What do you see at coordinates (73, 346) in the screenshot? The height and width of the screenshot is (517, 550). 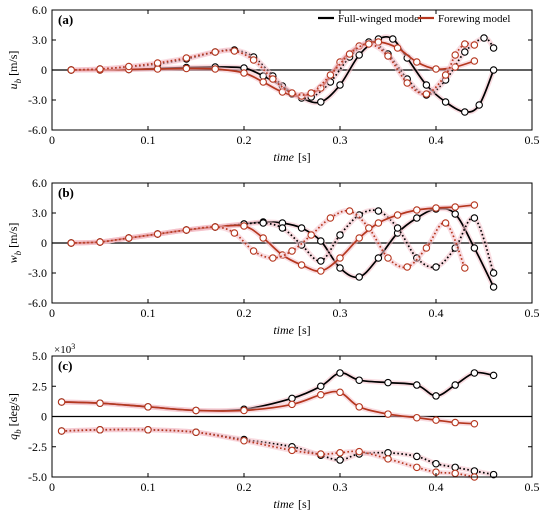 I see `scale-exponent: 3` at bounding box center [73, 346].